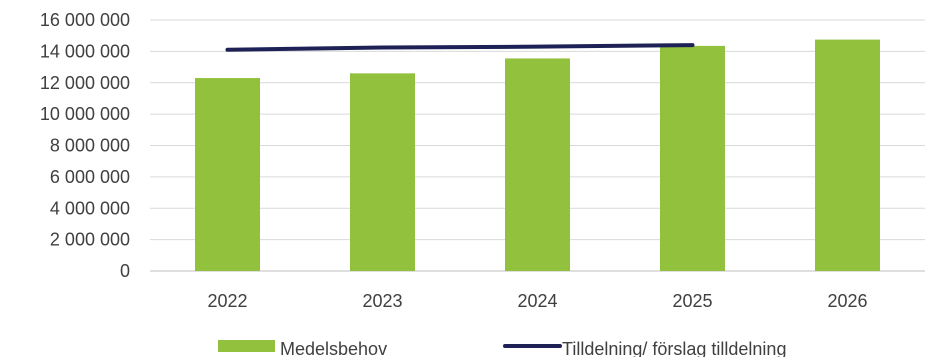 Image resolution: width=932 pixels, height=362 pixels. Describe the element at coordinates (85, 114) in the screenshot. I see `y-tick-label: 10 000 000` at that location.